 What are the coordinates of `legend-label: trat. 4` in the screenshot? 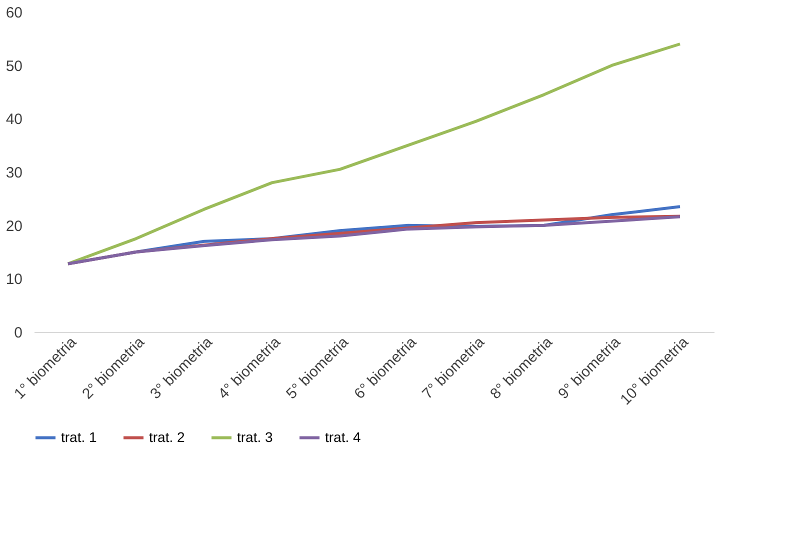 It's located at (343, 436).